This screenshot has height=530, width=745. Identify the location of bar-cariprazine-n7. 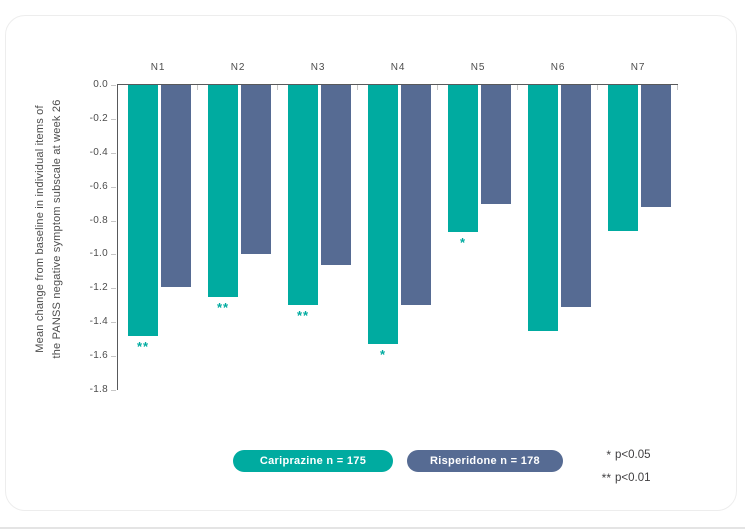
(623, 158).